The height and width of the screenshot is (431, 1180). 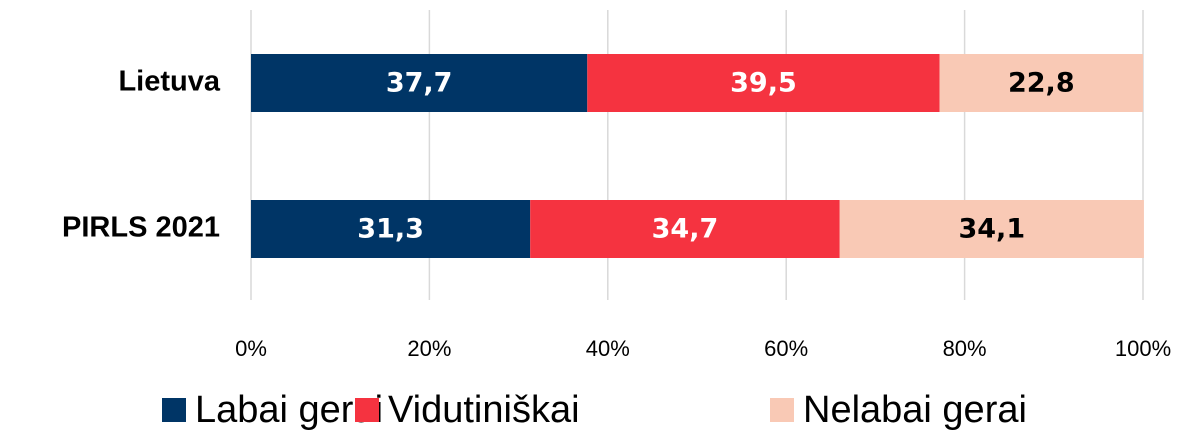 I want to click on x-tick-label: 20%, so click(x=429, y=348).